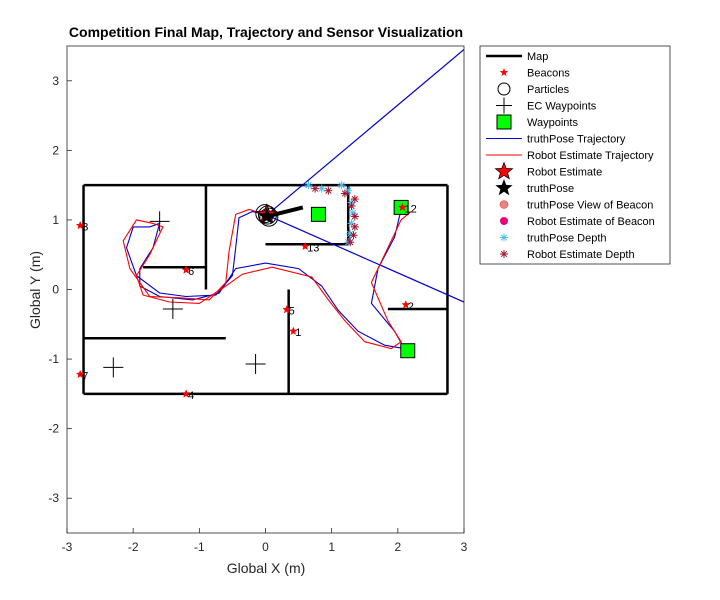 Image resolution: width=720 pixels, height=600 pixels. I want to click on legend-est-depth-swatch, so click(504, 254).